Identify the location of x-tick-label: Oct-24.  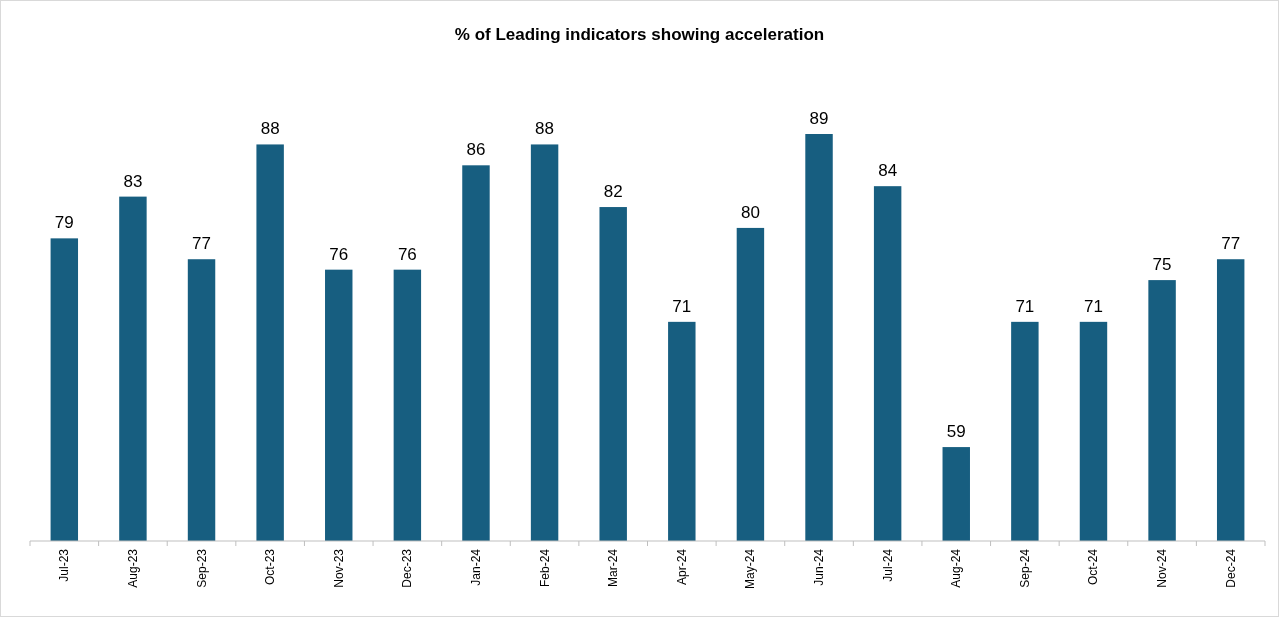
(1093, 567).